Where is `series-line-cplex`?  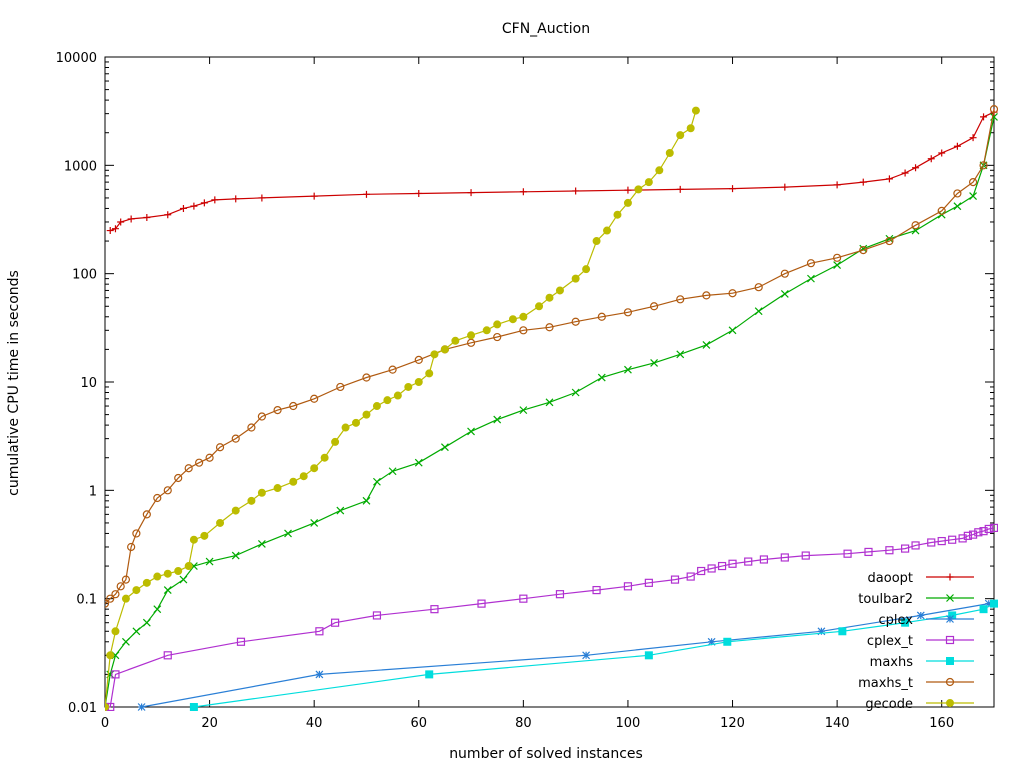
series-line-cplex is located at coordinates (565, 655).